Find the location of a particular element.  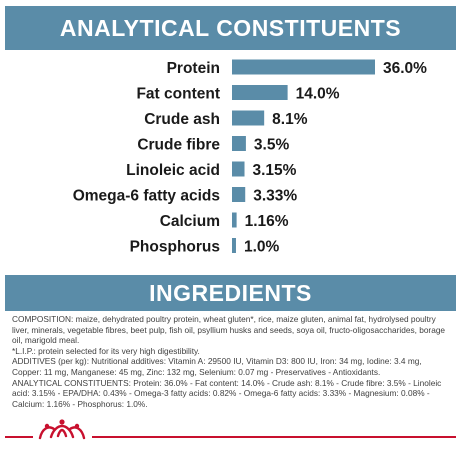

category-label: Phosphorus is located at coordinates (175, 247).